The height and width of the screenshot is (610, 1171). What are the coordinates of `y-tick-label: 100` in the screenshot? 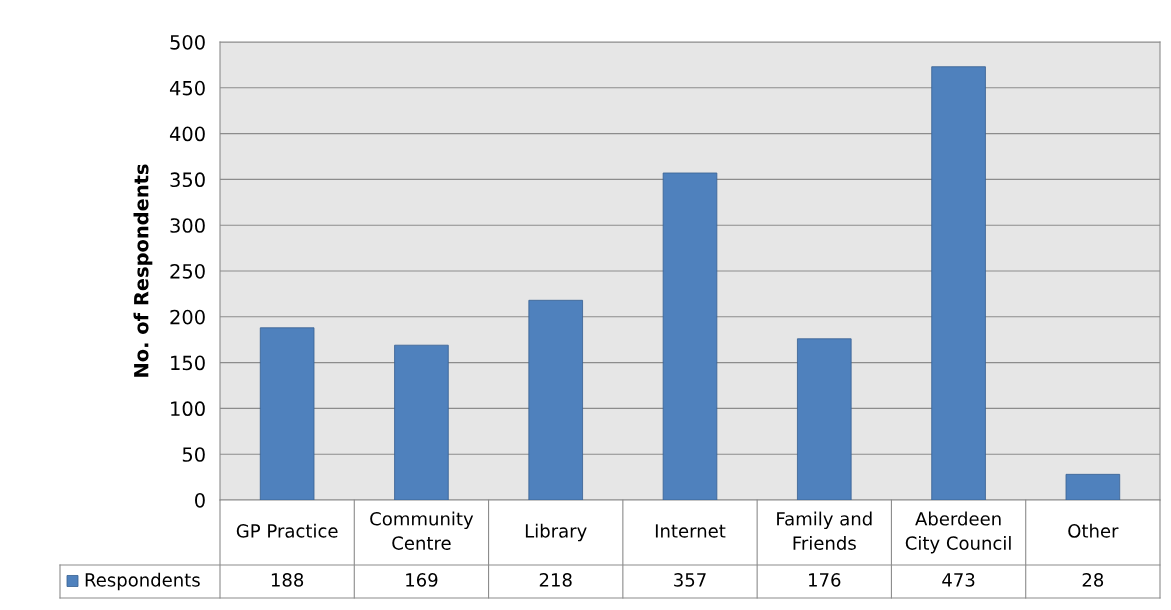 It's located at (188, 409).